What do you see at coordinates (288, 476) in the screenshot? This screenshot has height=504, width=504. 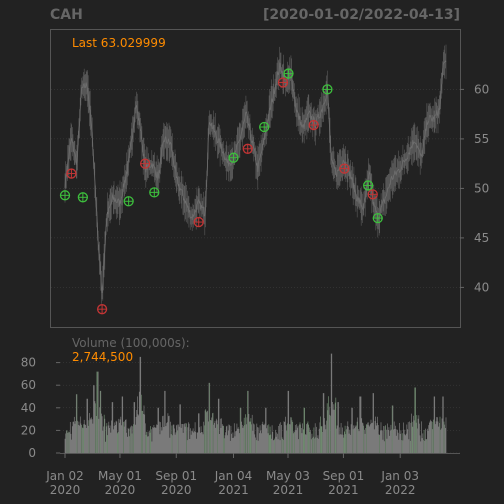 I see `x-tick-label-date: May 03` at bounding box center [288, 476].